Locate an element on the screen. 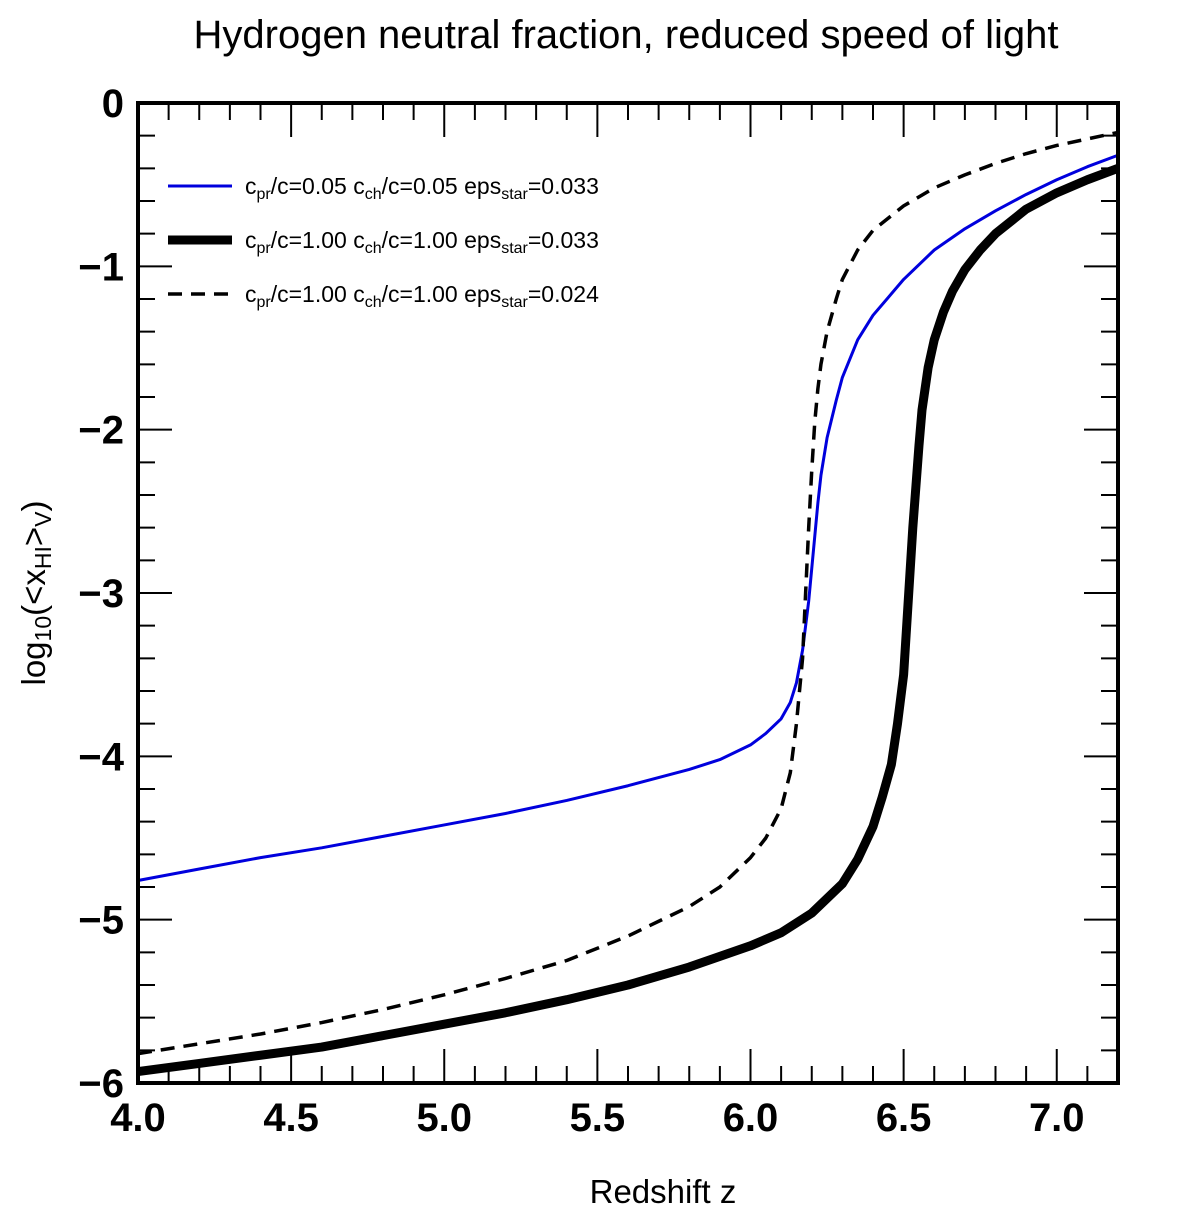 This screenshot has width=1200, height=1215. x-tick-label: 5.0 is located at coordinates (444, 1118).